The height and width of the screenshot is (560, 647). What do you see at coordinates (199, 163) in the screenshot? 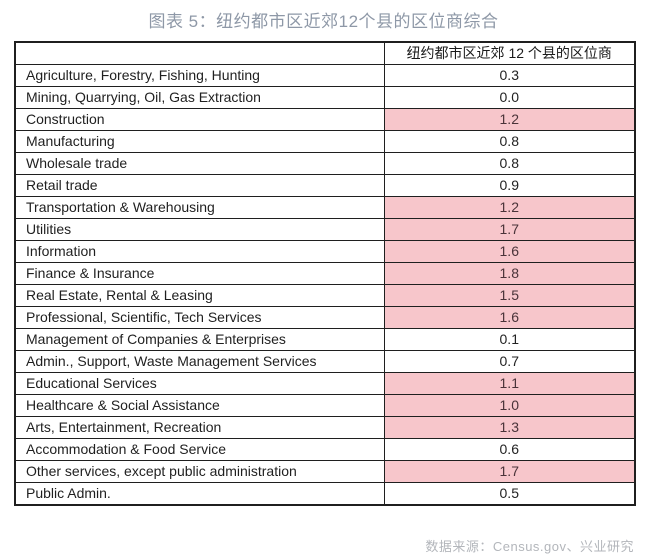
I see `industry-cell: Wholesale trade` at bounding box center [199, 163].